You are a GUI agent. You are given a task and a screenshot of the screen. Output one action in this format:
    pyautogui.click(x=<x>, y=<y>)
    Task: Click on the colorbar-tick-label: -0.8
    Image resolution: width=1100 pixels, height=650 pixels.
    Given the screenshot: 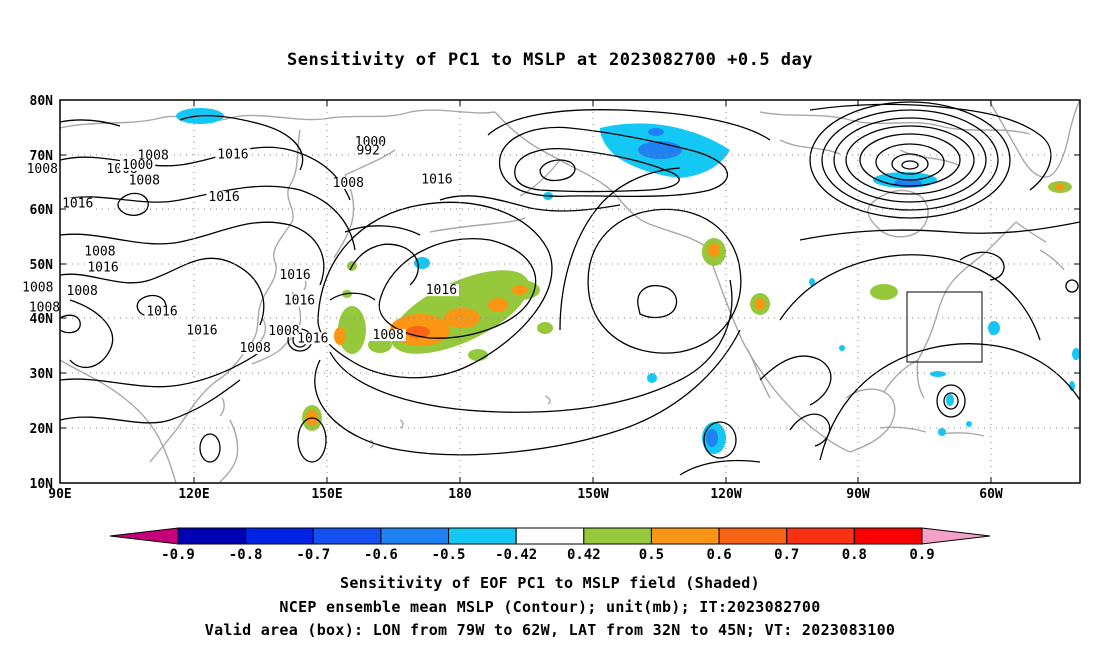 What is the action you would take?
    pyautogui.click(x=246, y=555)
    